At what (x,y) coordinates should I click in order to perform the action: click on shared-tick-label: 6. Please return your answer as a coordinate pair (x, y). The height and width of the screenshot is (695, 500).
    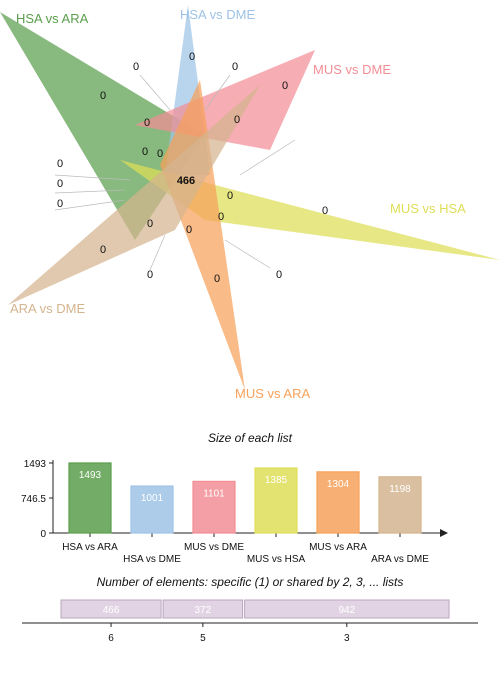
    Looking at the image, I should click on (111, 638).